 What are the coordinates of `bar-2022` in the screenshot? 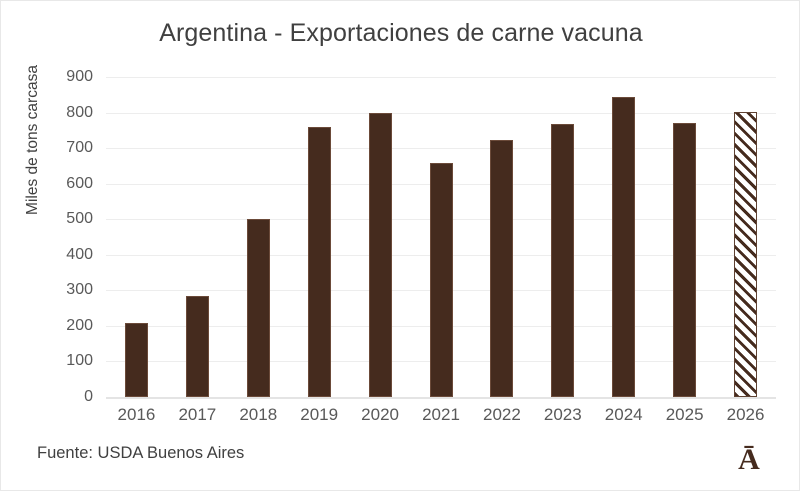 It's located at (502, 268).